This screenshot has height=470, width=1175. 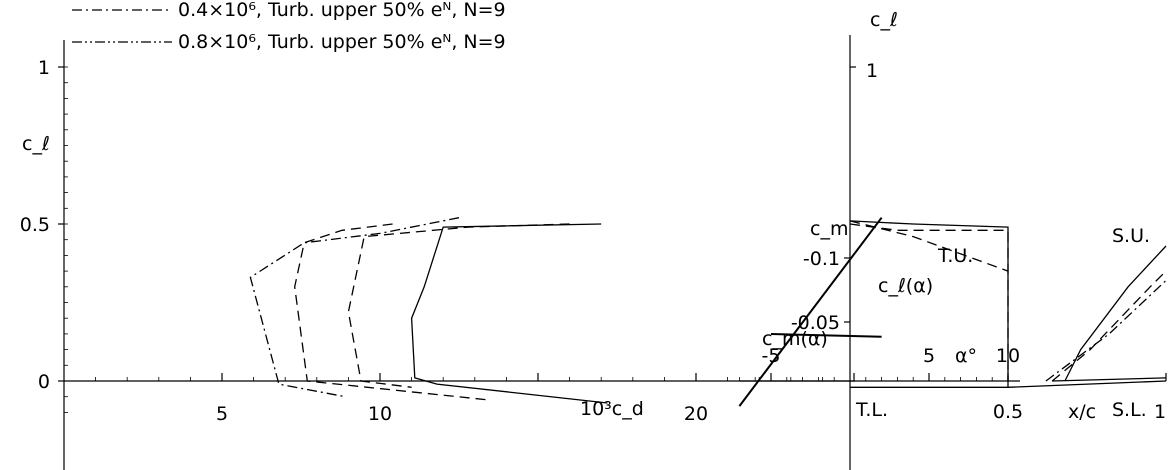 I want to click on alpha-ticks: -5 5 10-0.05-0.1, so click(x=879, y=314).